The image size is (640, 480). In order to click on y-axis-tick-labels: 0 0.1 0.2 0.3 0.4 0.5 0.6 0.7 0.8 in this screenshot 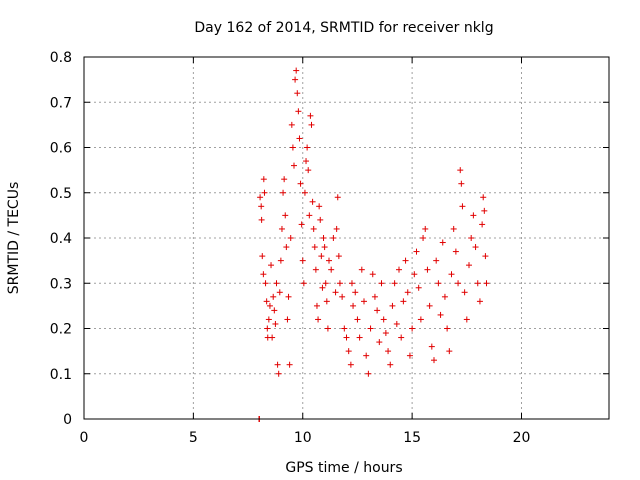, I will do `click(61, 239)`.